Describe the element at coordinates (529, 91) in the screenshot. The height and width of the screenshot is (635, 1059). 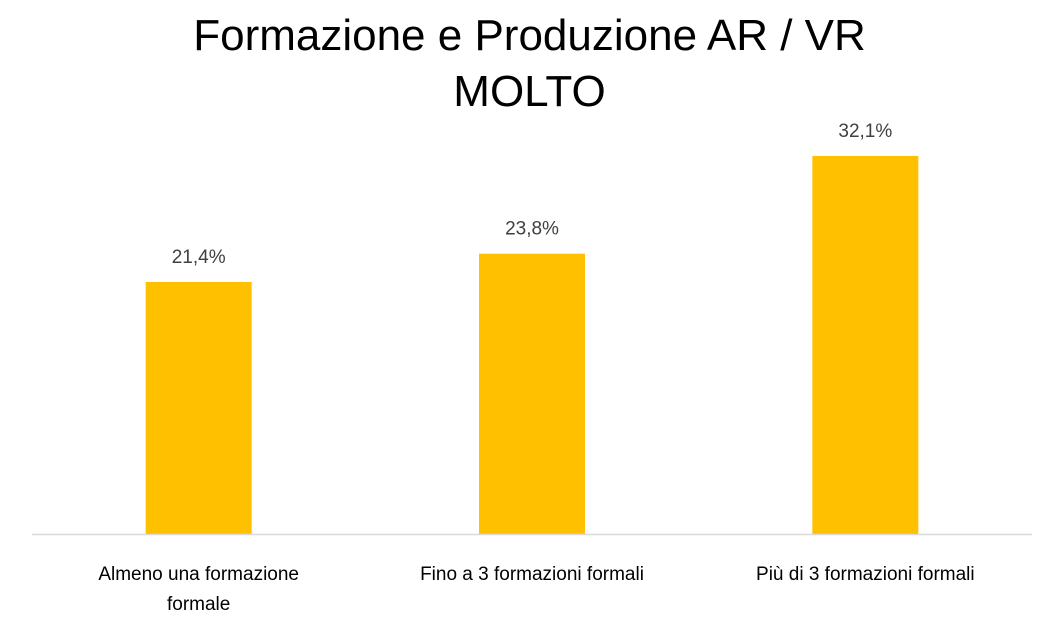
I see `chart-subtitle: MOLTO` at that location.